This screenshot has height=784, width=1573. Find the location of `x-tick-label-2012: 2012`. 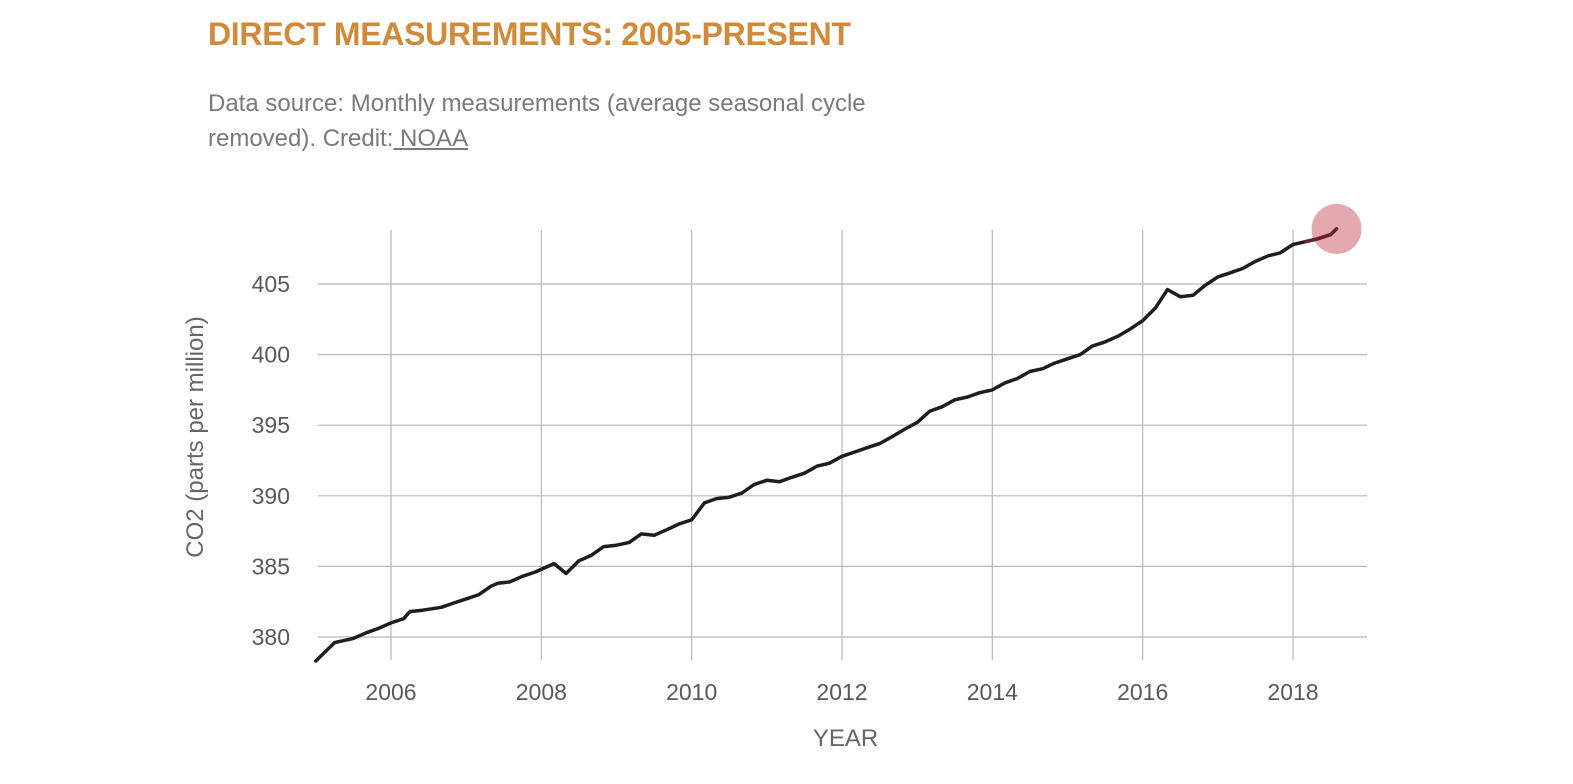

x-tick-label-2012: 2012 is located at coordinates (841, 692).